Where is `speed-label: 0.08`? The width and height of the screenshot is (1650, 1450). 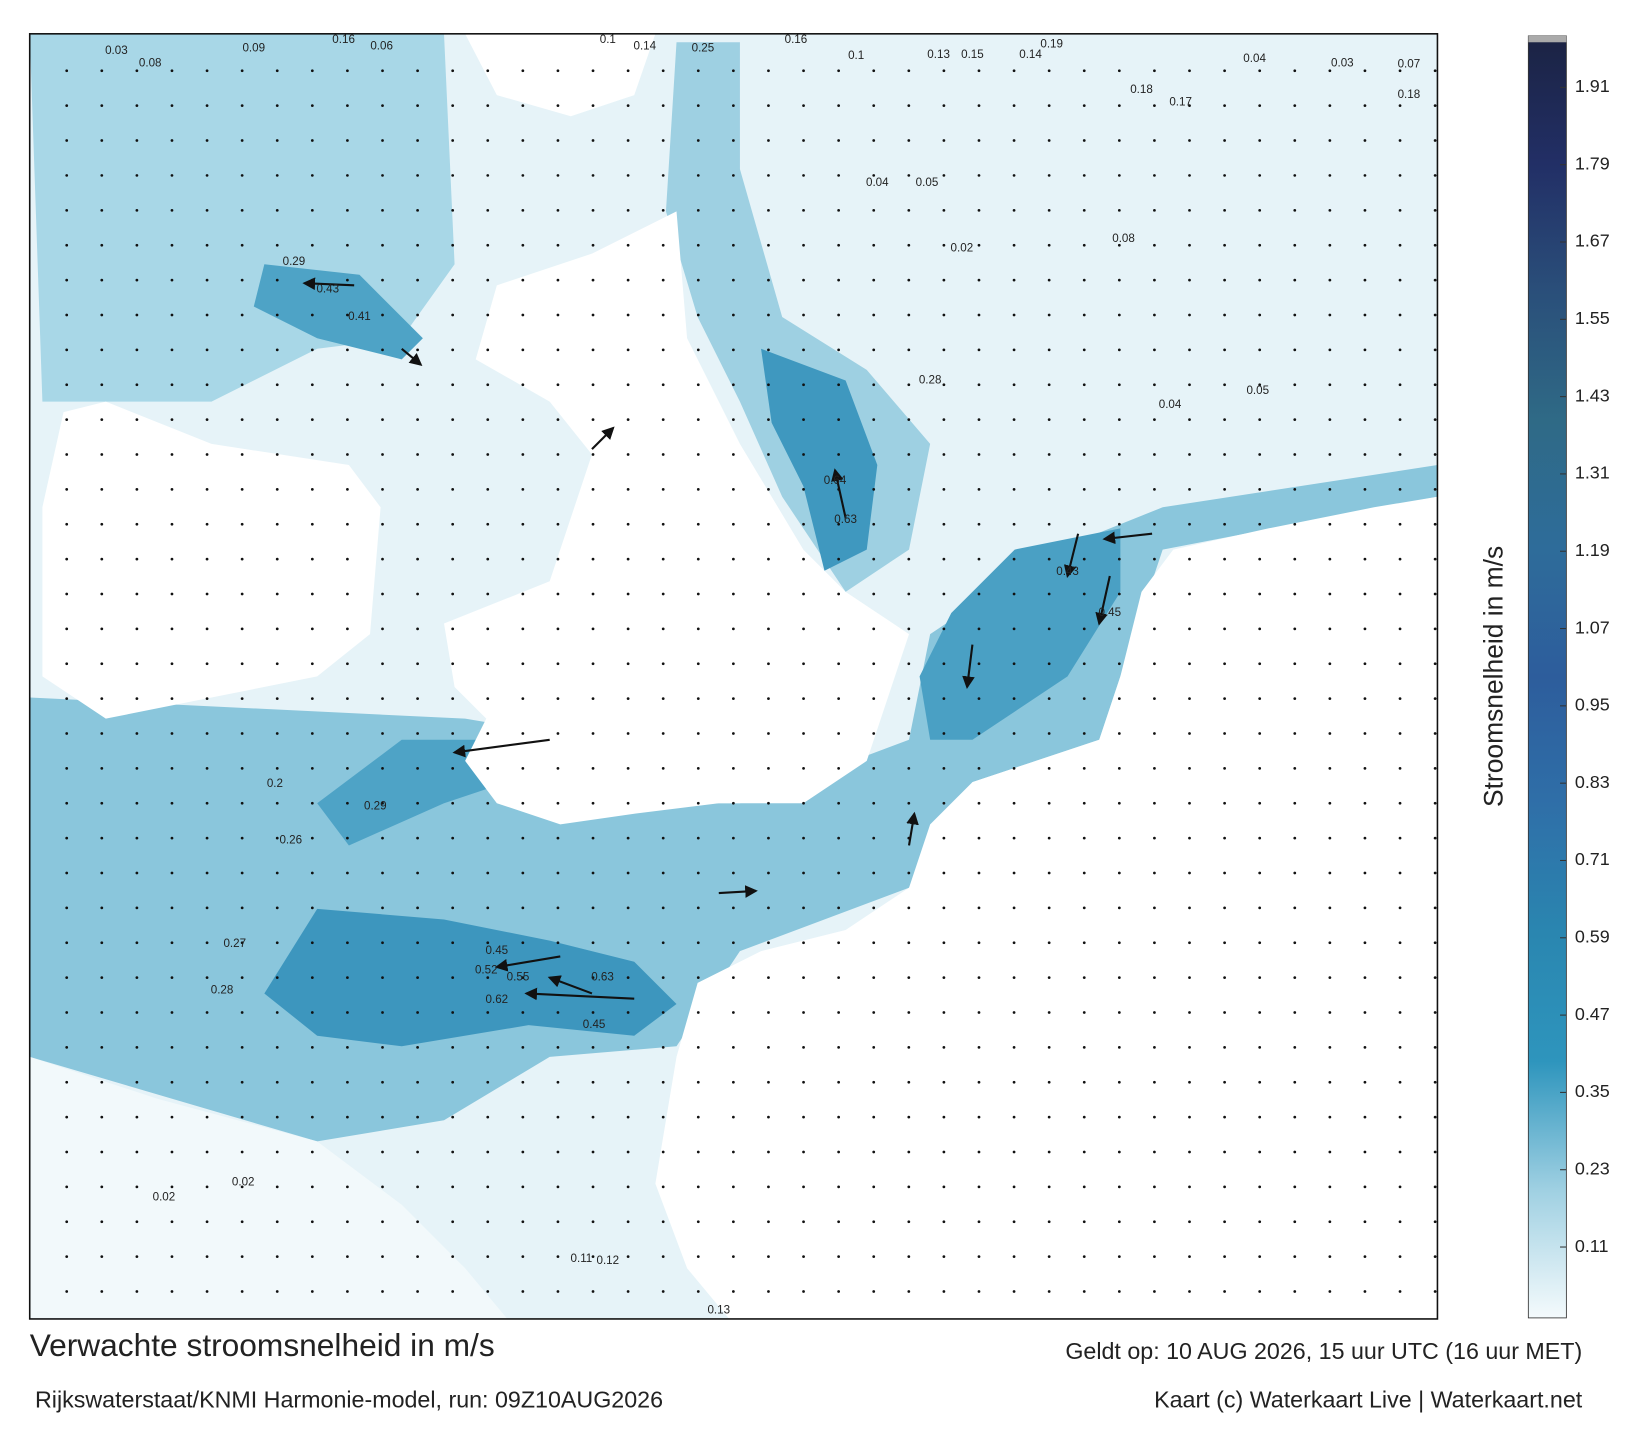
speed-label: 0.08 is located at coordinates (150, 62).